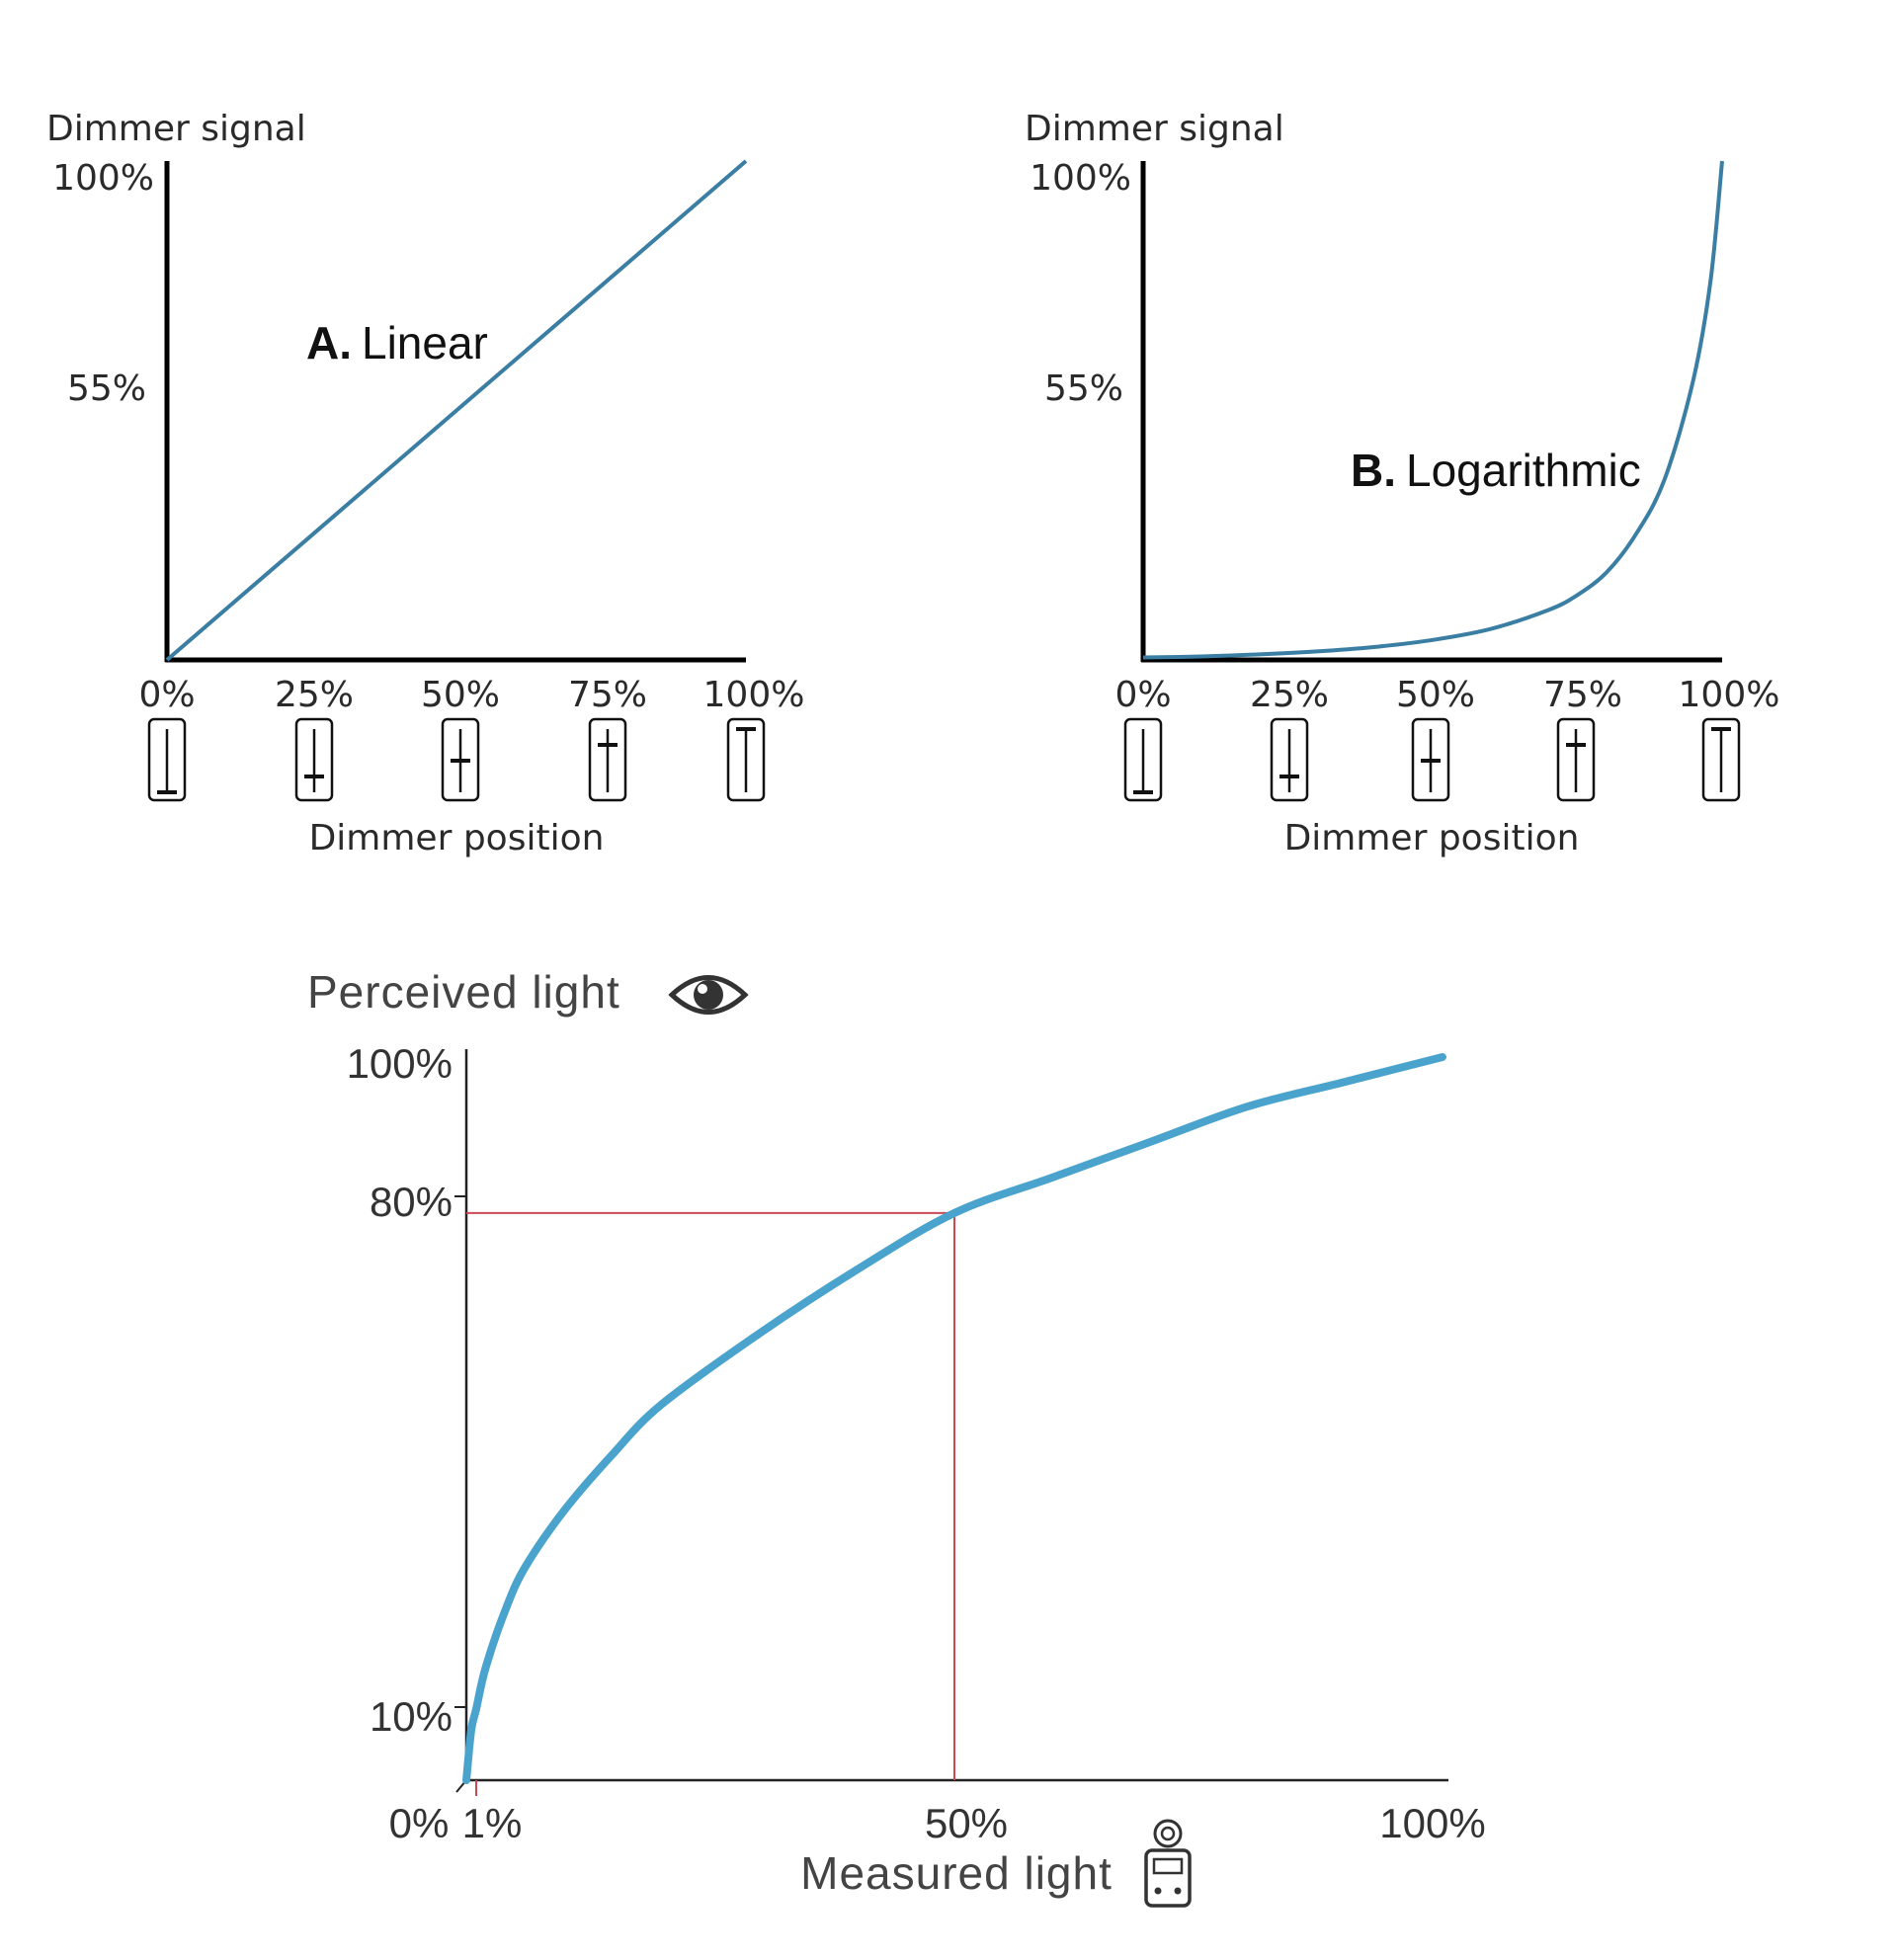  What do you see at coordinates (708, 995) in the screenshot?
I see `eye-icon` at bounding box center [708, 995].